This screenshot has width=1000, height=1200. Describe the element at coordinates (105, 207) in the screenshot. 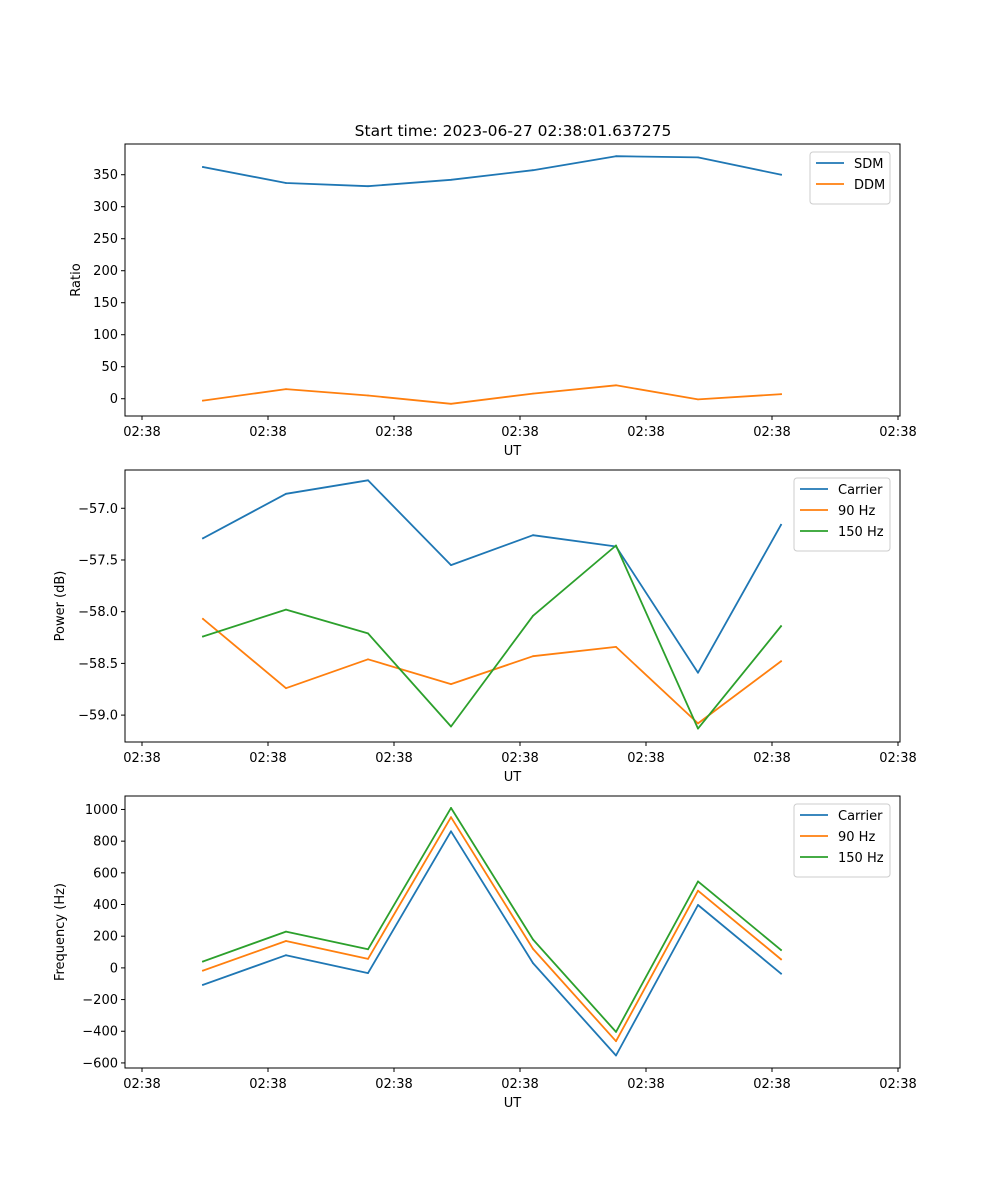

I see `y-tick-label: 300` at that location.